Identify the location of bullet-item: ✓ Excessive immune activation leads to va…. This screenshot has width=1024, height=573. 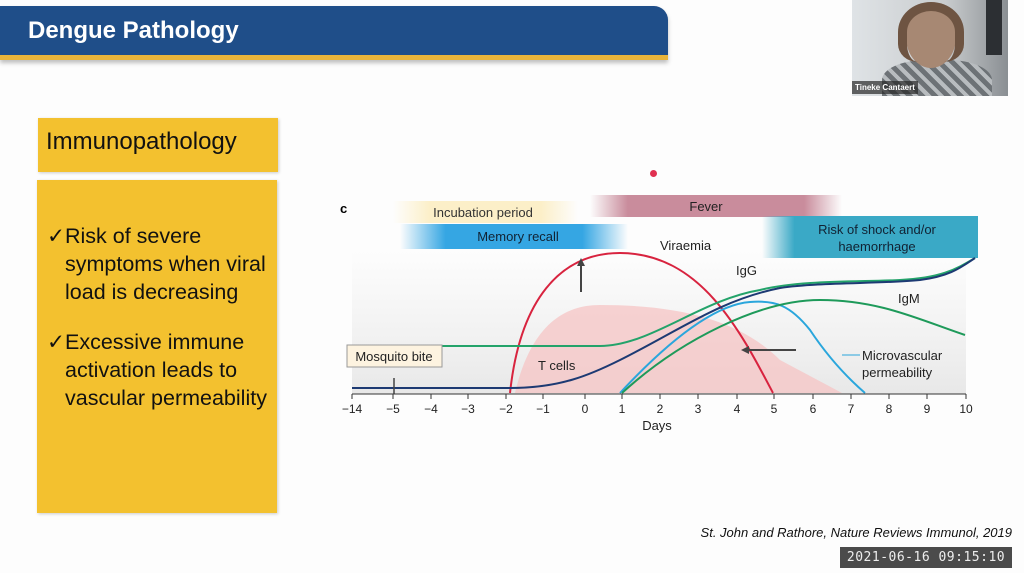
(157, 370).